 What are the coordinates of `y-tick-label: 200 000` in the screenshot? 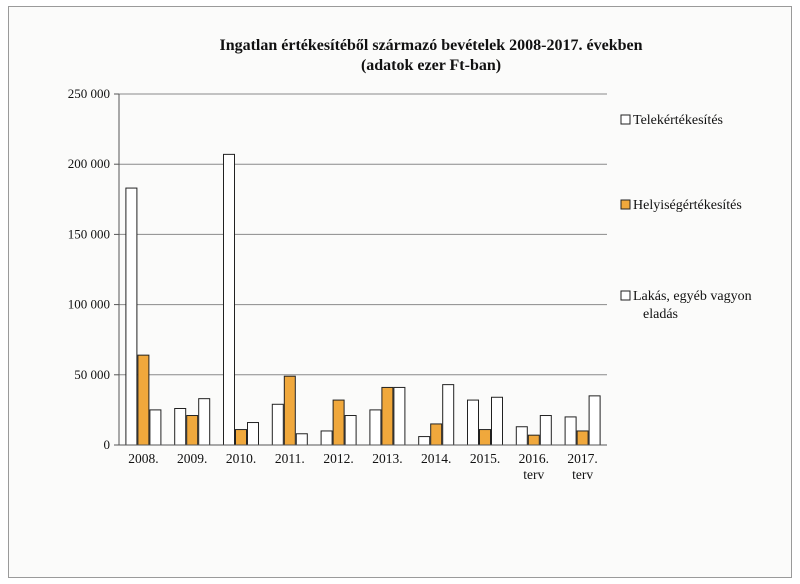 It's located at (89, 163).